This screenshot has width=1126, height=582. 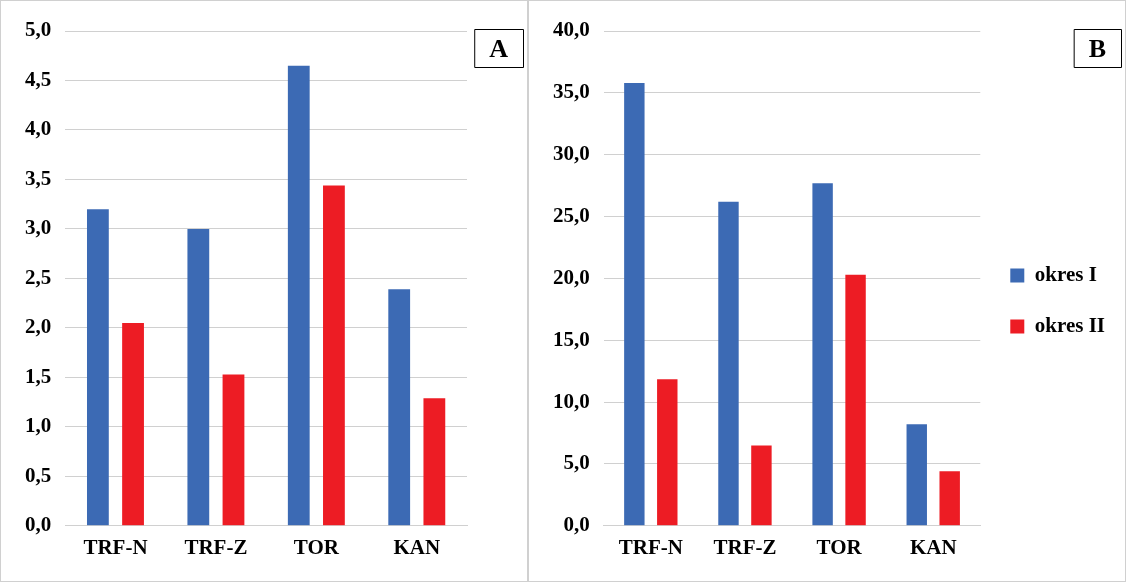 What do you see at coordinates (1070, 324) in the screenshot?
I see `legend-label: okres II` at bounding box center [1070, 324].